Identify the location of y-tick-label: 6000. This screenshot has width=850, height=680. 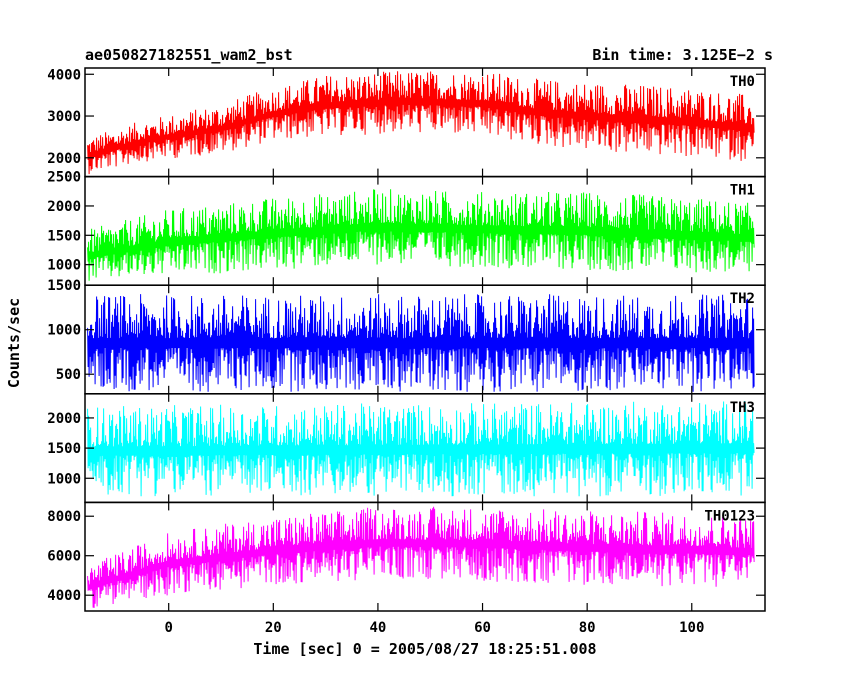
(64, 557).